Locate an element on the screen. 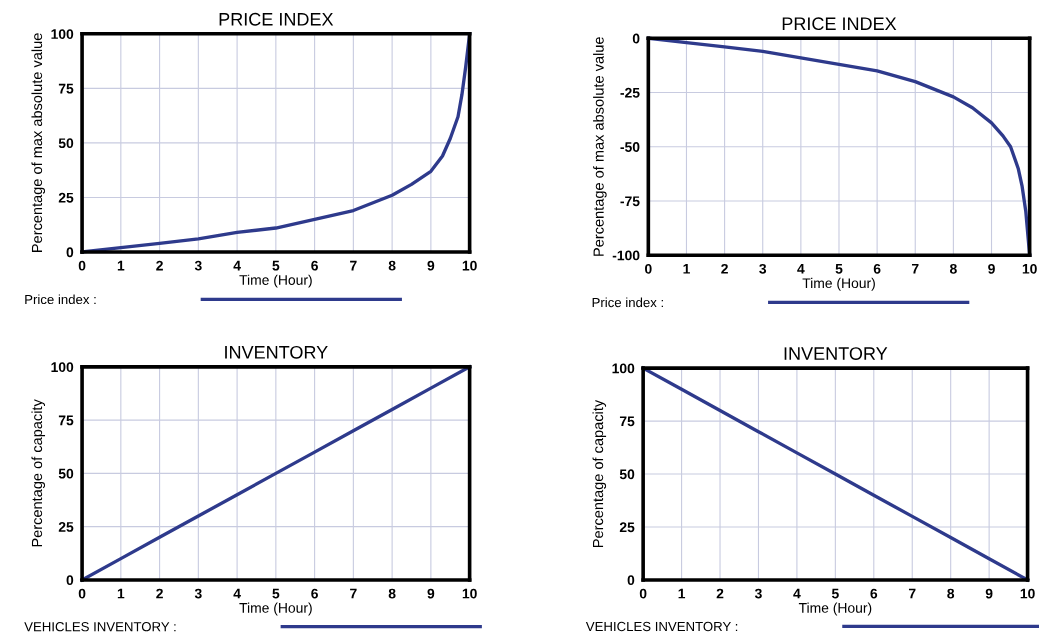 The image size is (1039, 638). y-tick-label: -25 is located at coordinates (630, 92).